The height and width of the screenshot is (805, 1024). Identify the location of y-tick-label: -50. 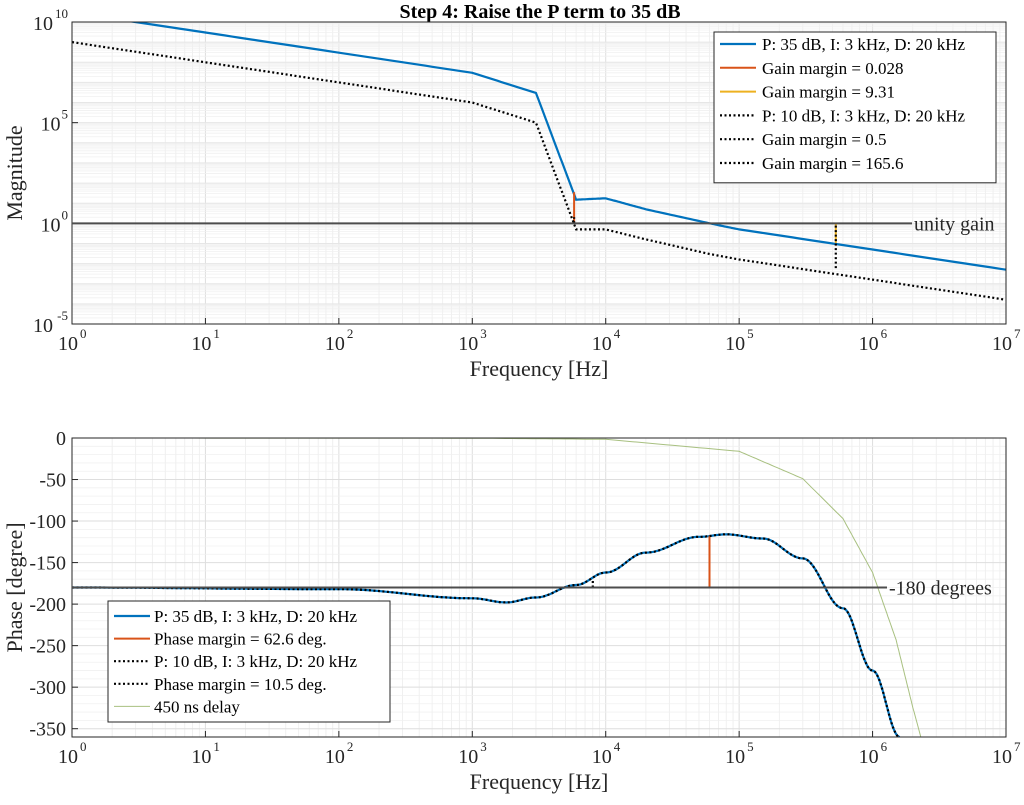
(52, 481).